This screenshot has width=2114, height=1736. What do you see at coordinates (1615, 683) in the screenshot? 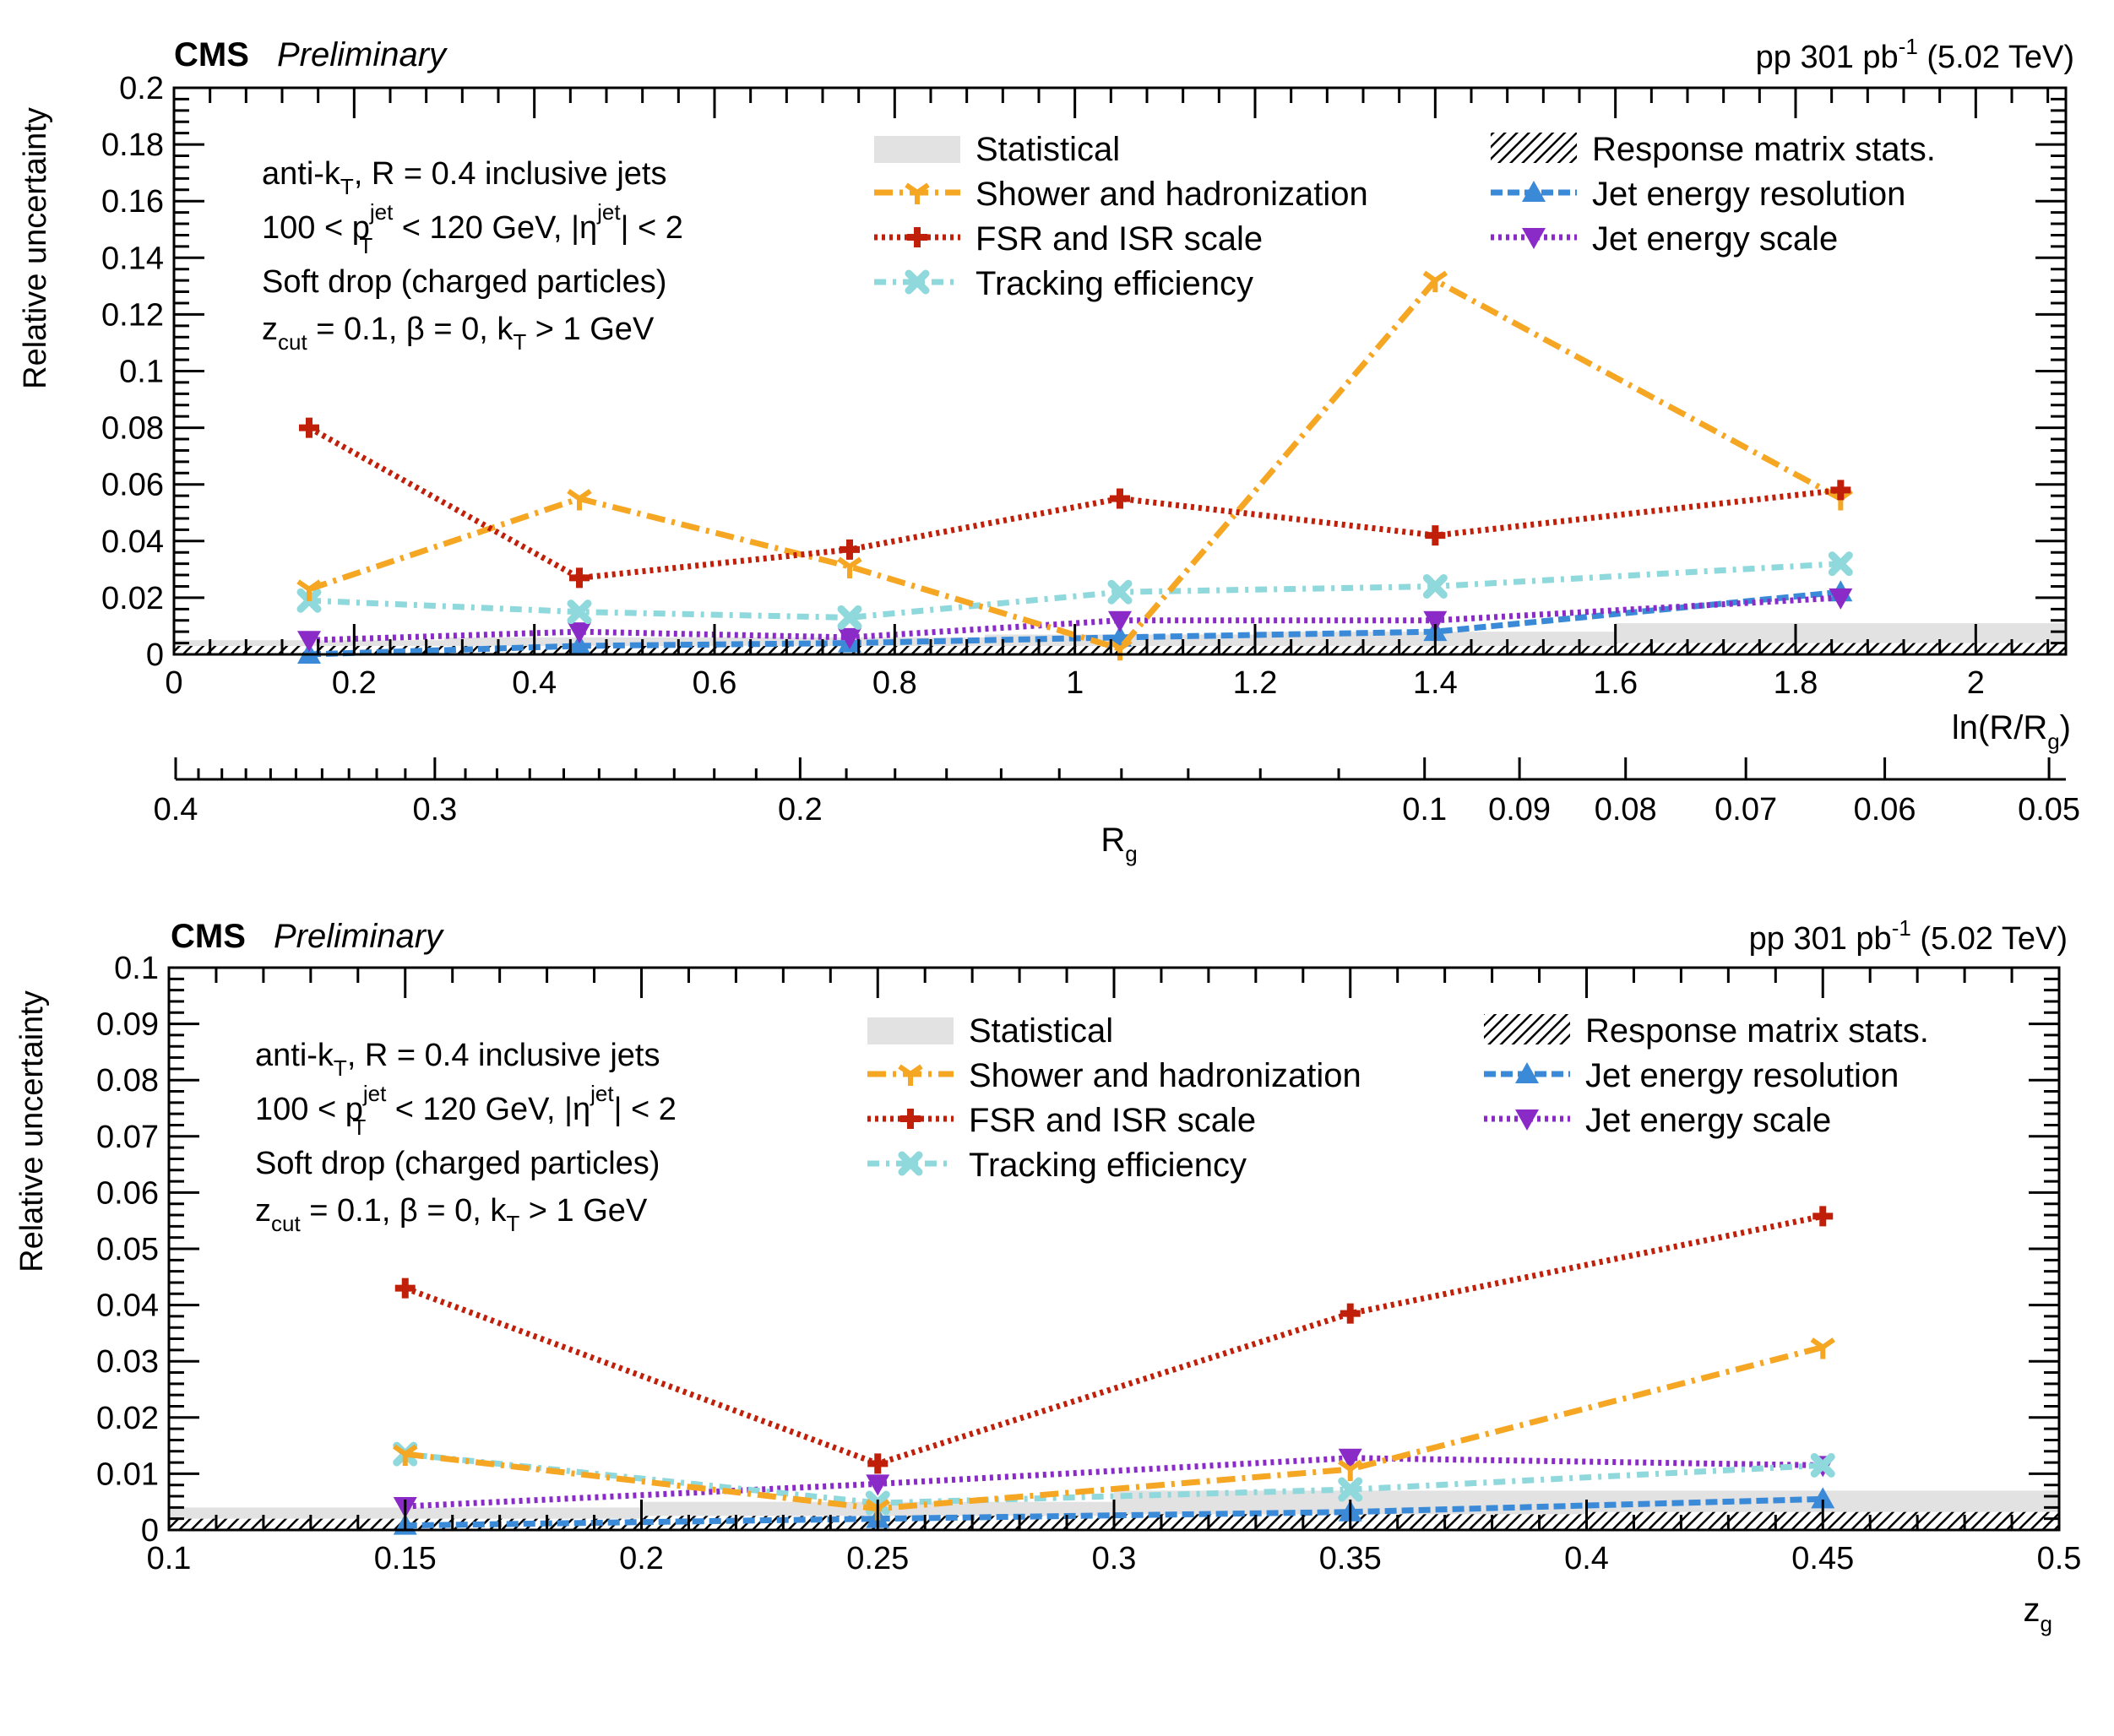
I see `x-tick-label: 1.6` at bounding box center [1615, 683].